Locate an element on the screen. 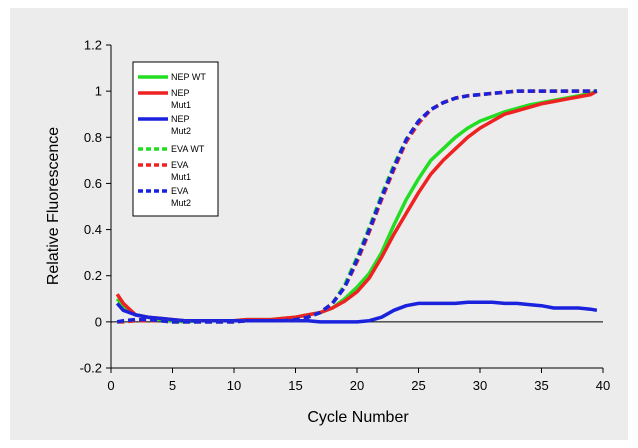  y-tick-label: 0 is located at coordinates (98, 321).